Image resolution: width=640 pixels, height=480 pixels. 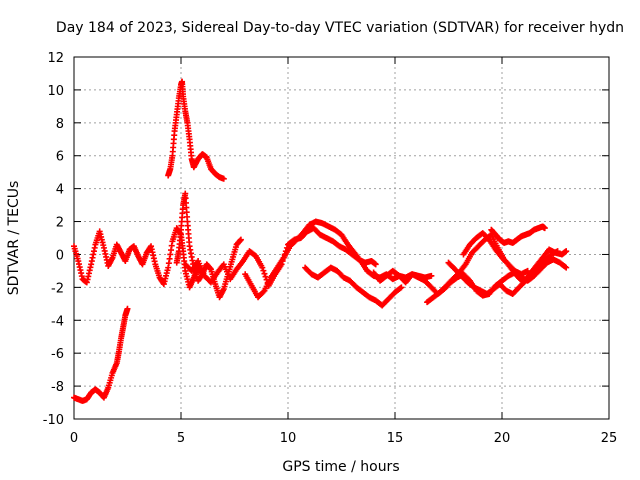 I want to click on series-arc-h, so click(x=503, y=272).